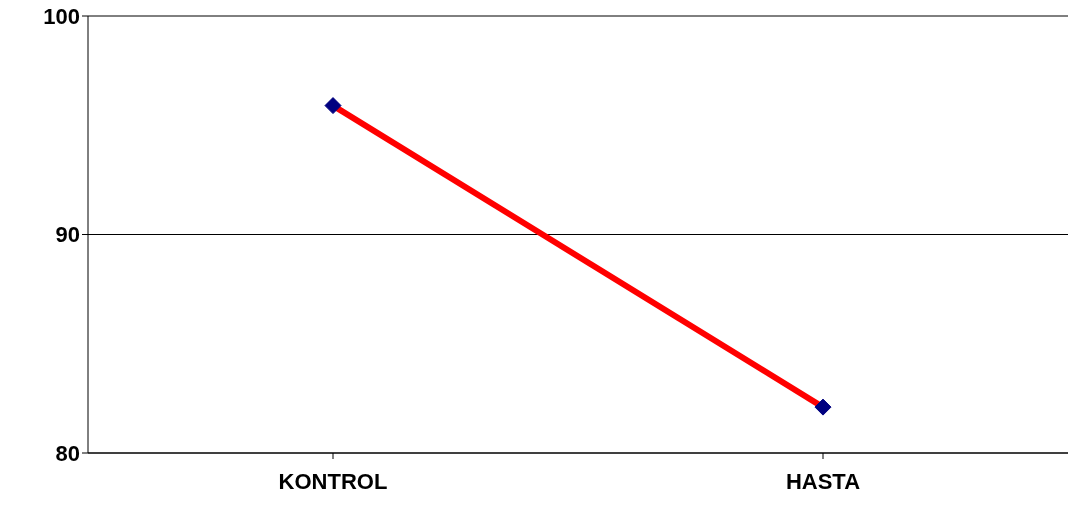  What do you see at coordinates (67, 235) in the screenshot?
I see `y-tick-label: 90` at bounding box center [67, 235].